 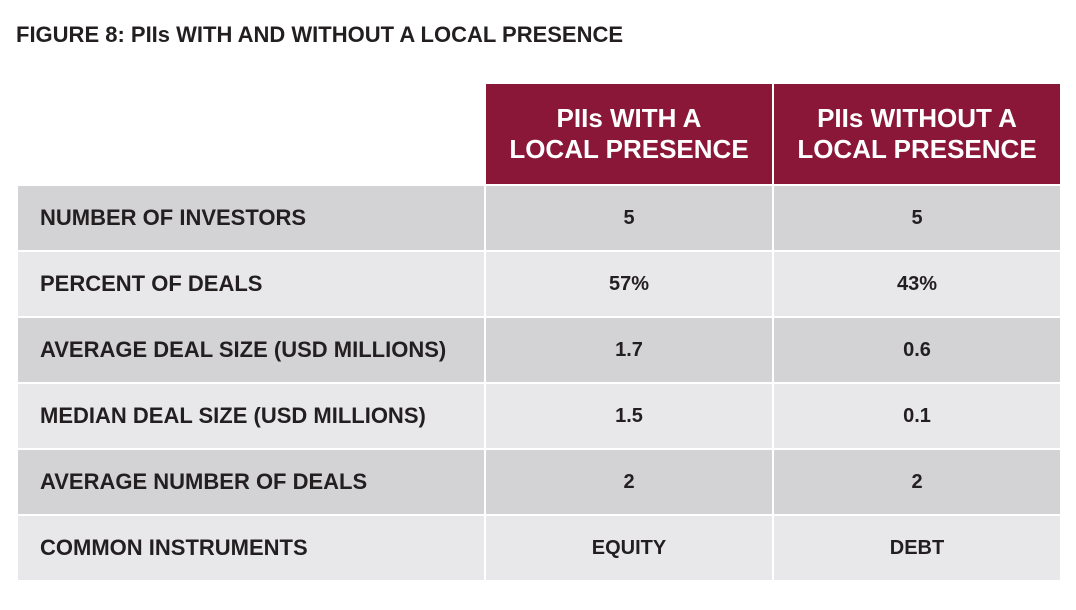 I want to click on row-label: NUMBER OF INVESTORS, so click(x=251, y=218).